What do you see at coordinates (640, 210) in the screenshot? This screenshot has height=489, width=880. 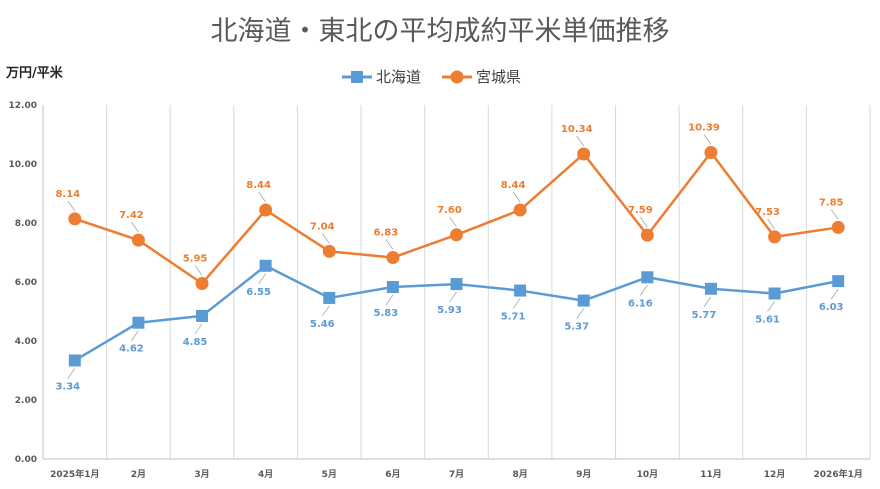 I see `data-label: 7.59` at bounding box center [640, 210].